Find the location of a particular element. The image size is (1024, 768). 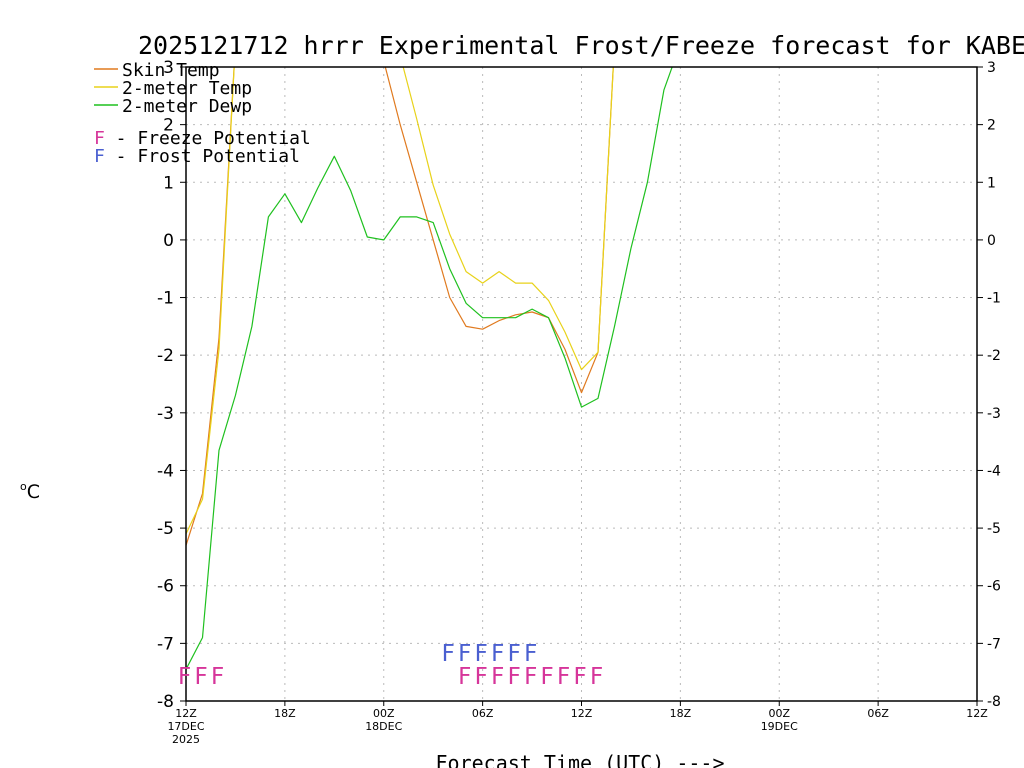

ytick-label-left-5: -3 is located at coordinates (165, 414).